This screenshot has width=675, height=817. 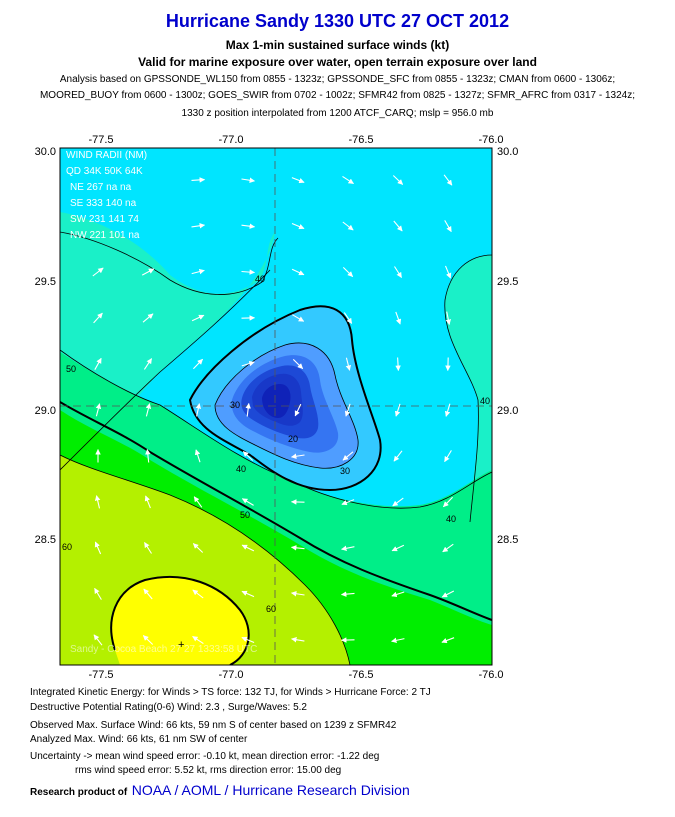 I want to click on lon-tick-top-3: -76.5, so click(x=360, y=140).